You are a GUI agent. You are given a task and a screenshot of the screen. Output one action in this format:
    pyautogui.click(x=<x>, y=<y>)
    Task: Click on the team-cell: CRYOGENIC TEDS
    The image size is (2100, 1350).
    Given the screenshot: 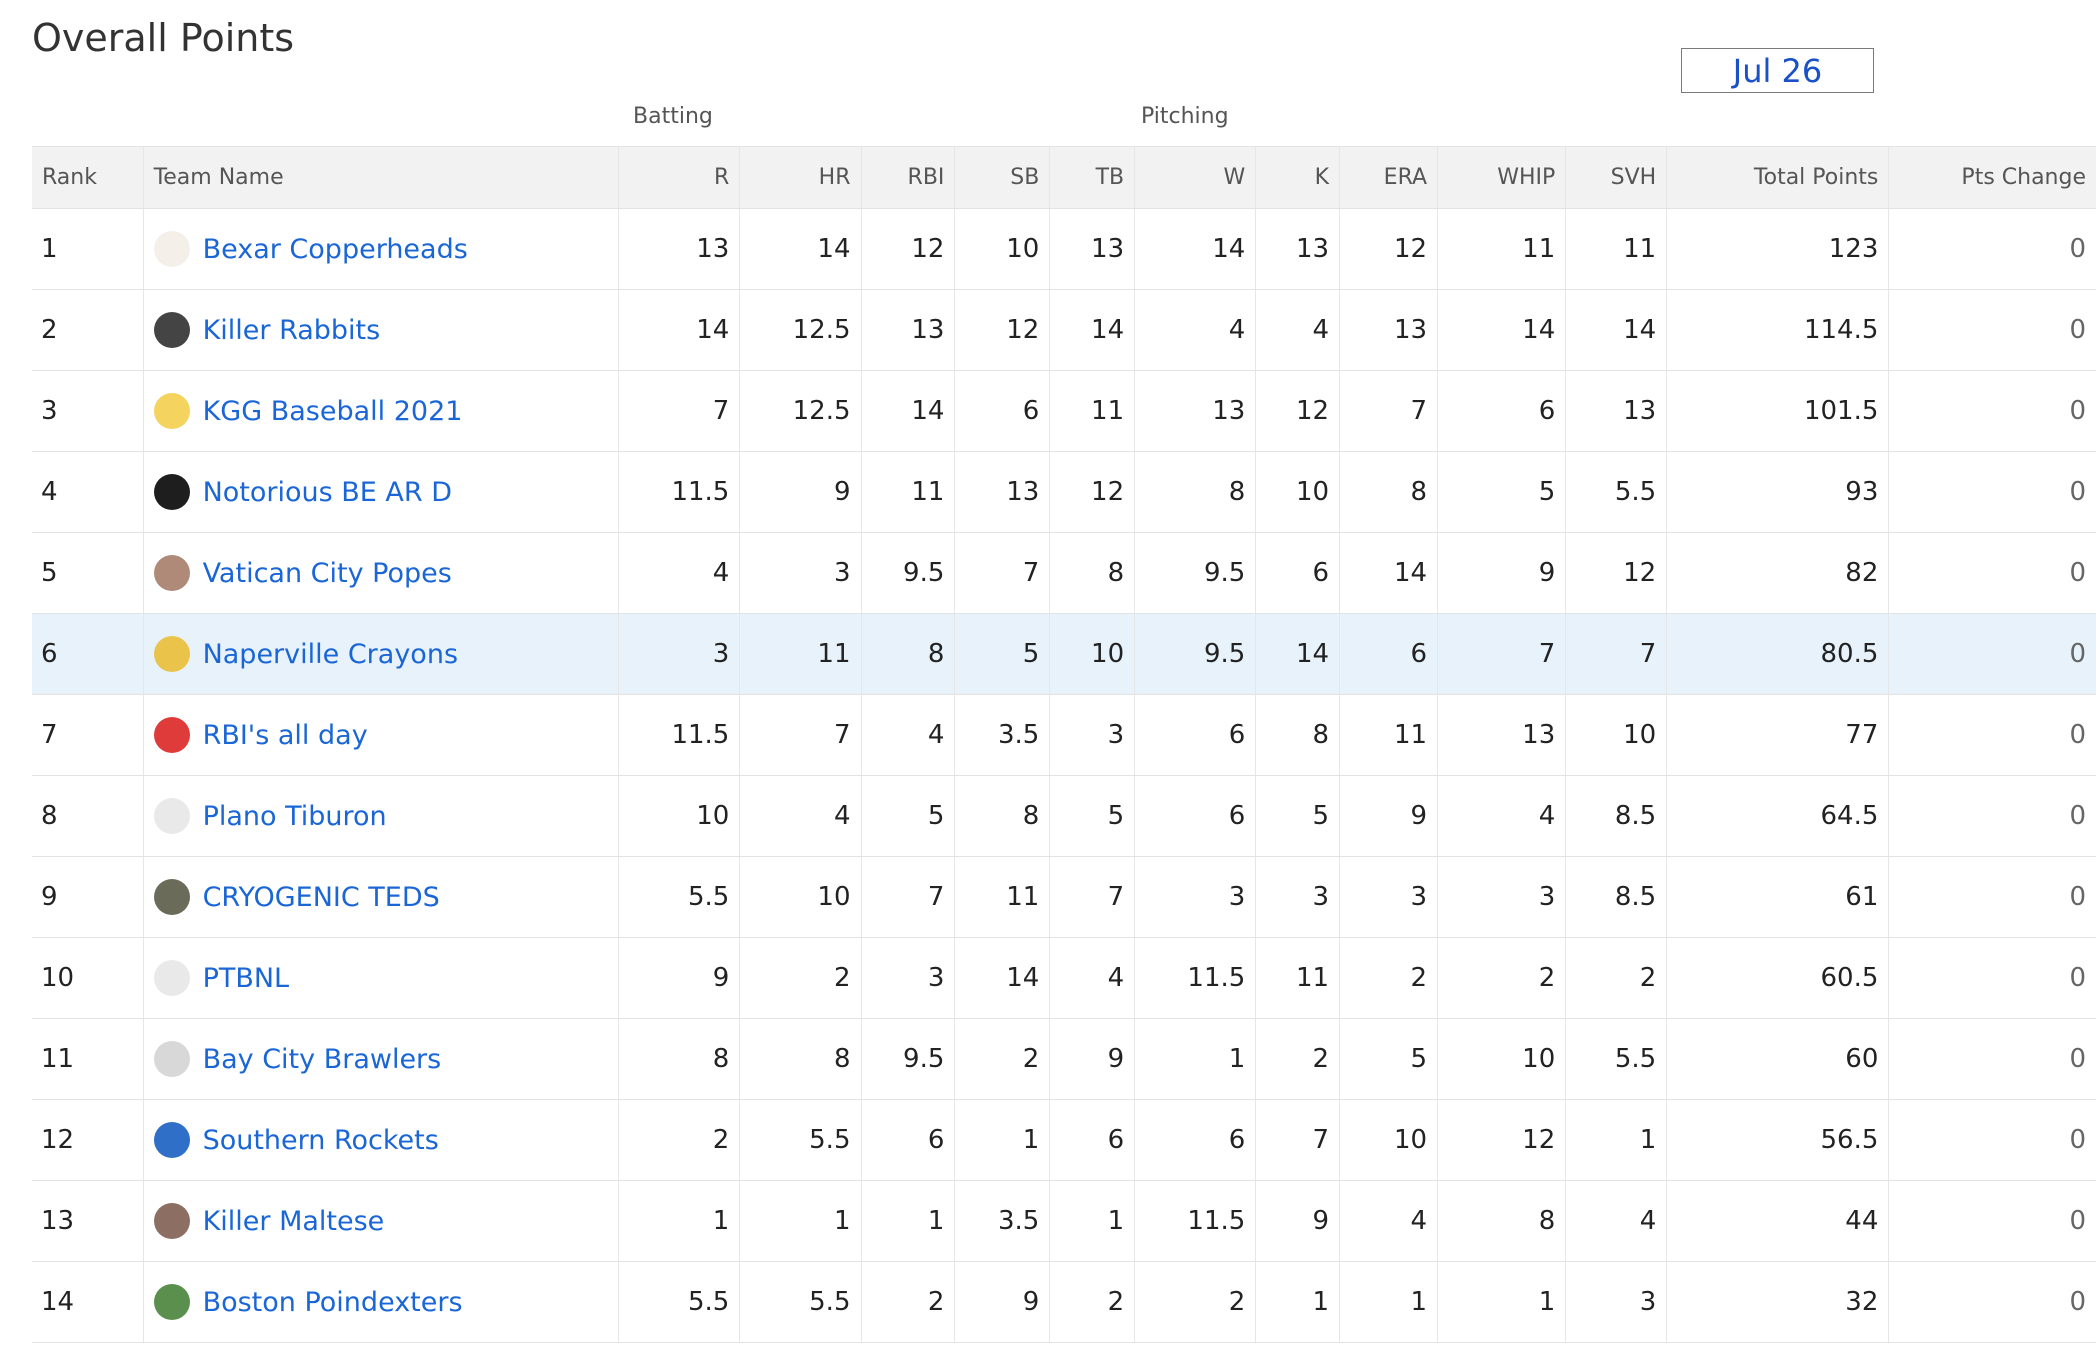 What is the action you would take?
    pyautogui.click(x=380, y=897)
    